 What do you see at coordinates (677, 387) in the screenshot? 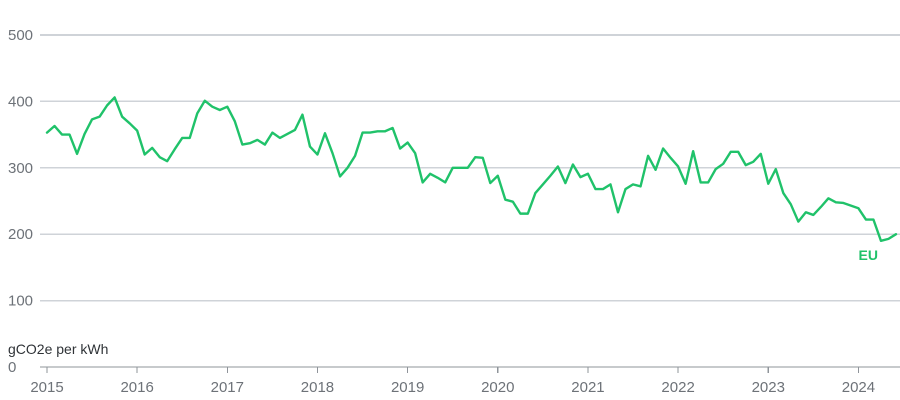
I see `x-tick-label: 2022` at bounding box center [677, 387].